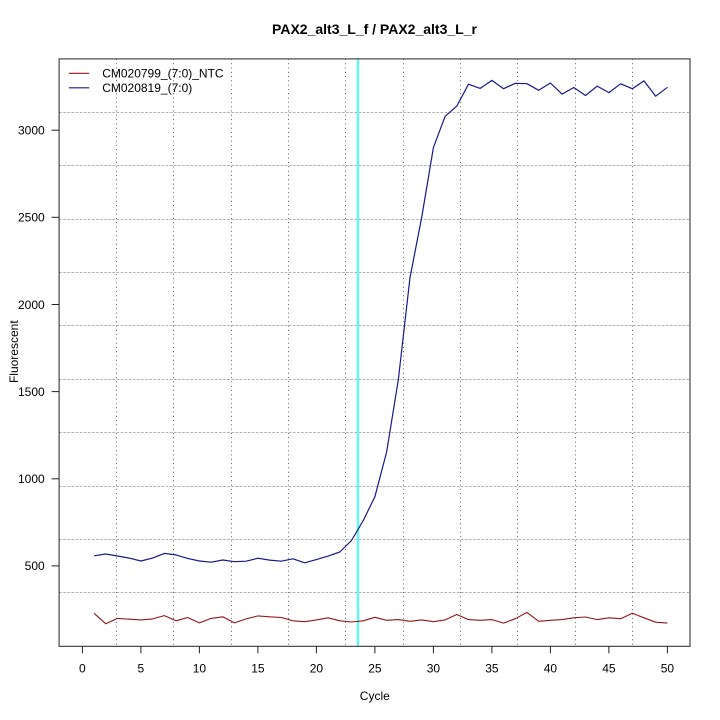 This screenshot has width=720, height=720. I want to click on svg-text: 50, so click(668, 669).